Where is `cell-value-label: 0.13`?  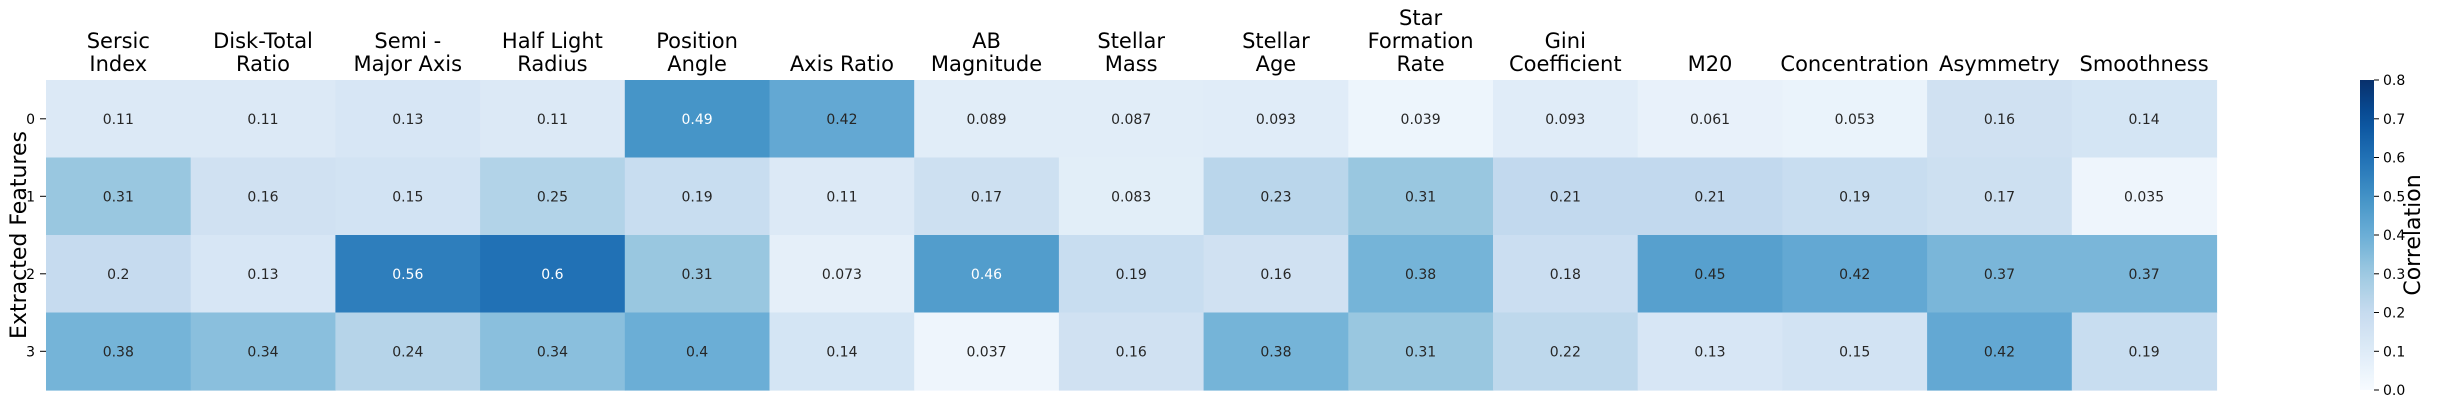
cell-value-label: 0.13 is located at coordinates (262, 275).